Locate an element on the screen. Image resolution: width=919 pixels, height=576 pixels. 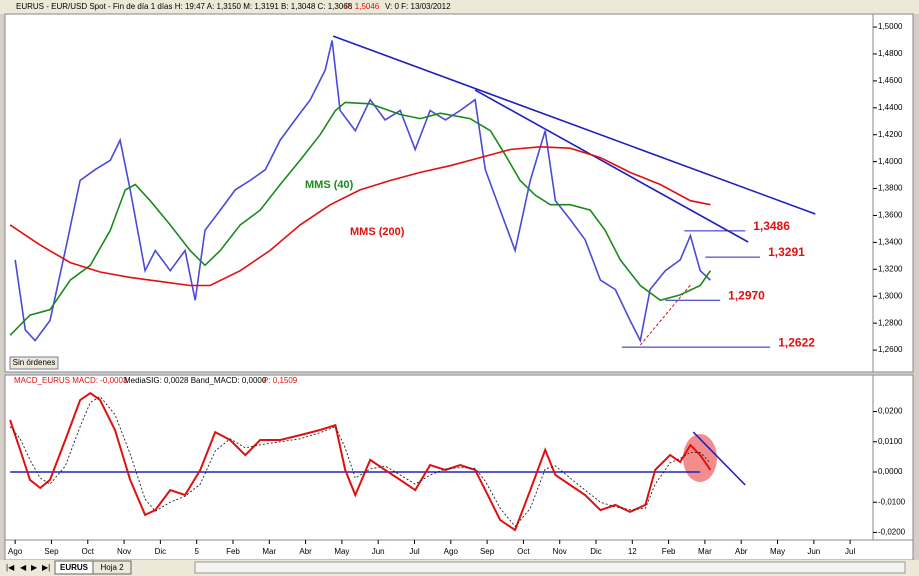
x-tick-label: 12 is located at coordinates (632, 551).